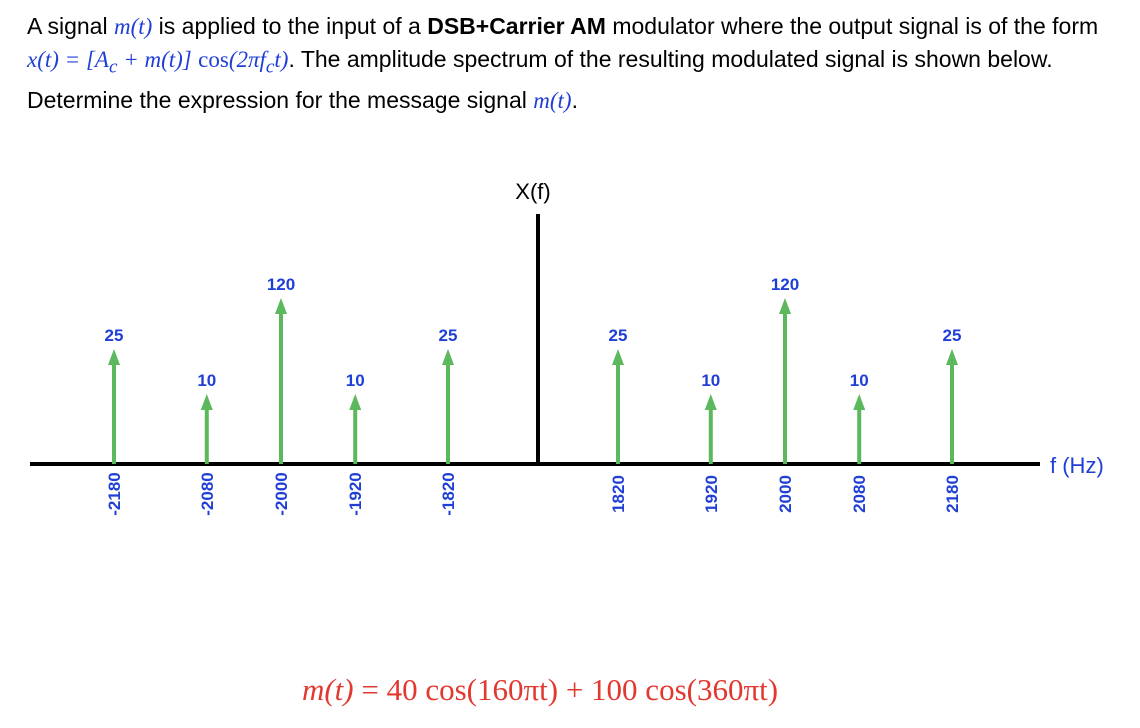 Image resolution: width=1140 pixels, height=728 pixels. I want to click on frequency-label--2180: -2180, so click(114, 493).